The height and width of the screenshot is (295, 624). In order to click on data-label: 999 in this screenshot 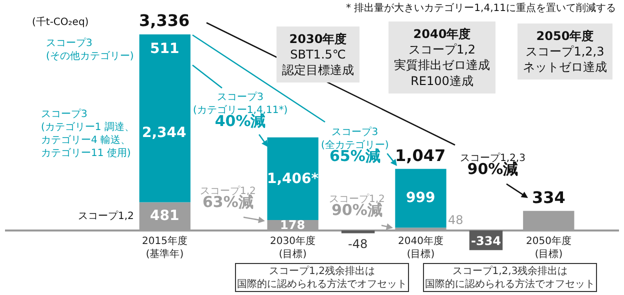, I will do `click(421, 198)`.